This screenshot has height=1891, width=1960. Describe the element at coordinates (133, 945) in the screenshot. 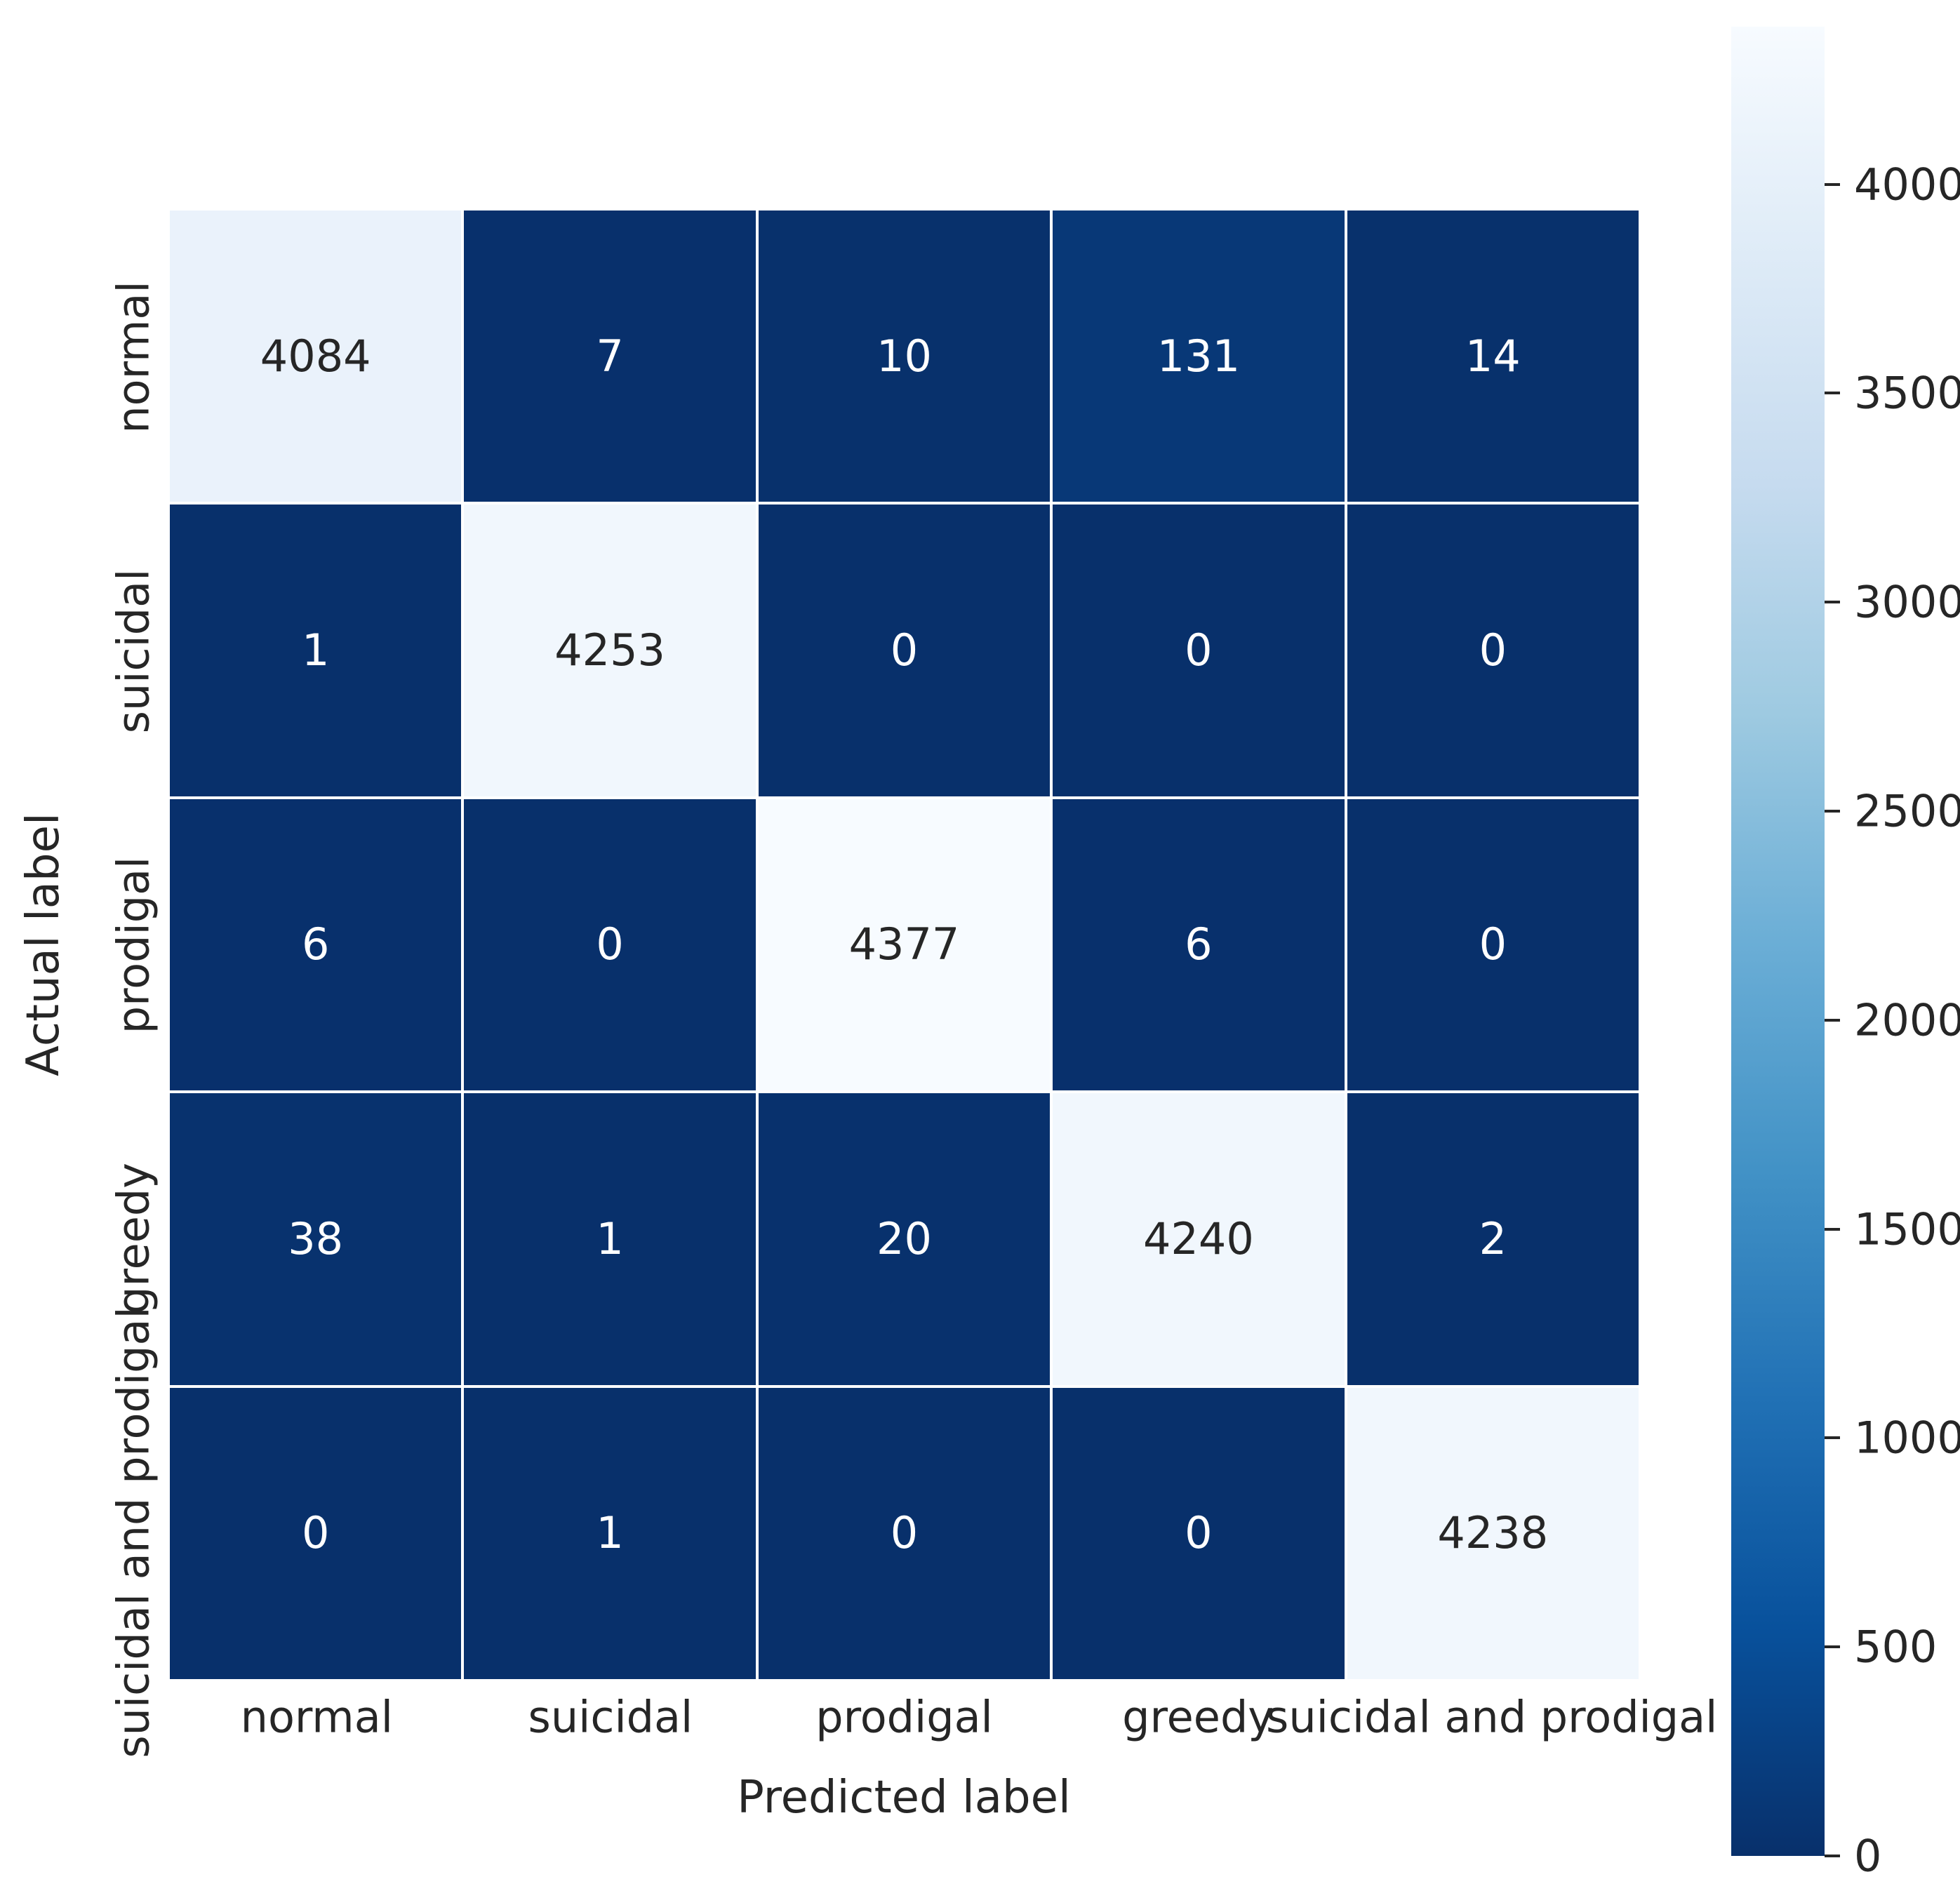

I see `y-tick-label: prodigal` at that location.